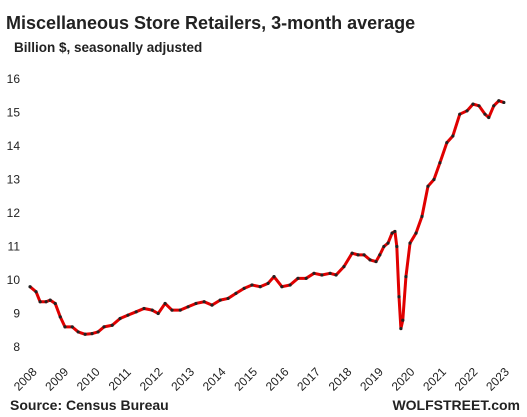  What do you see at coordinates (340, 379) in the screenshot?
I see `x-tick-label: 2018` at bounding box center [340, 379].